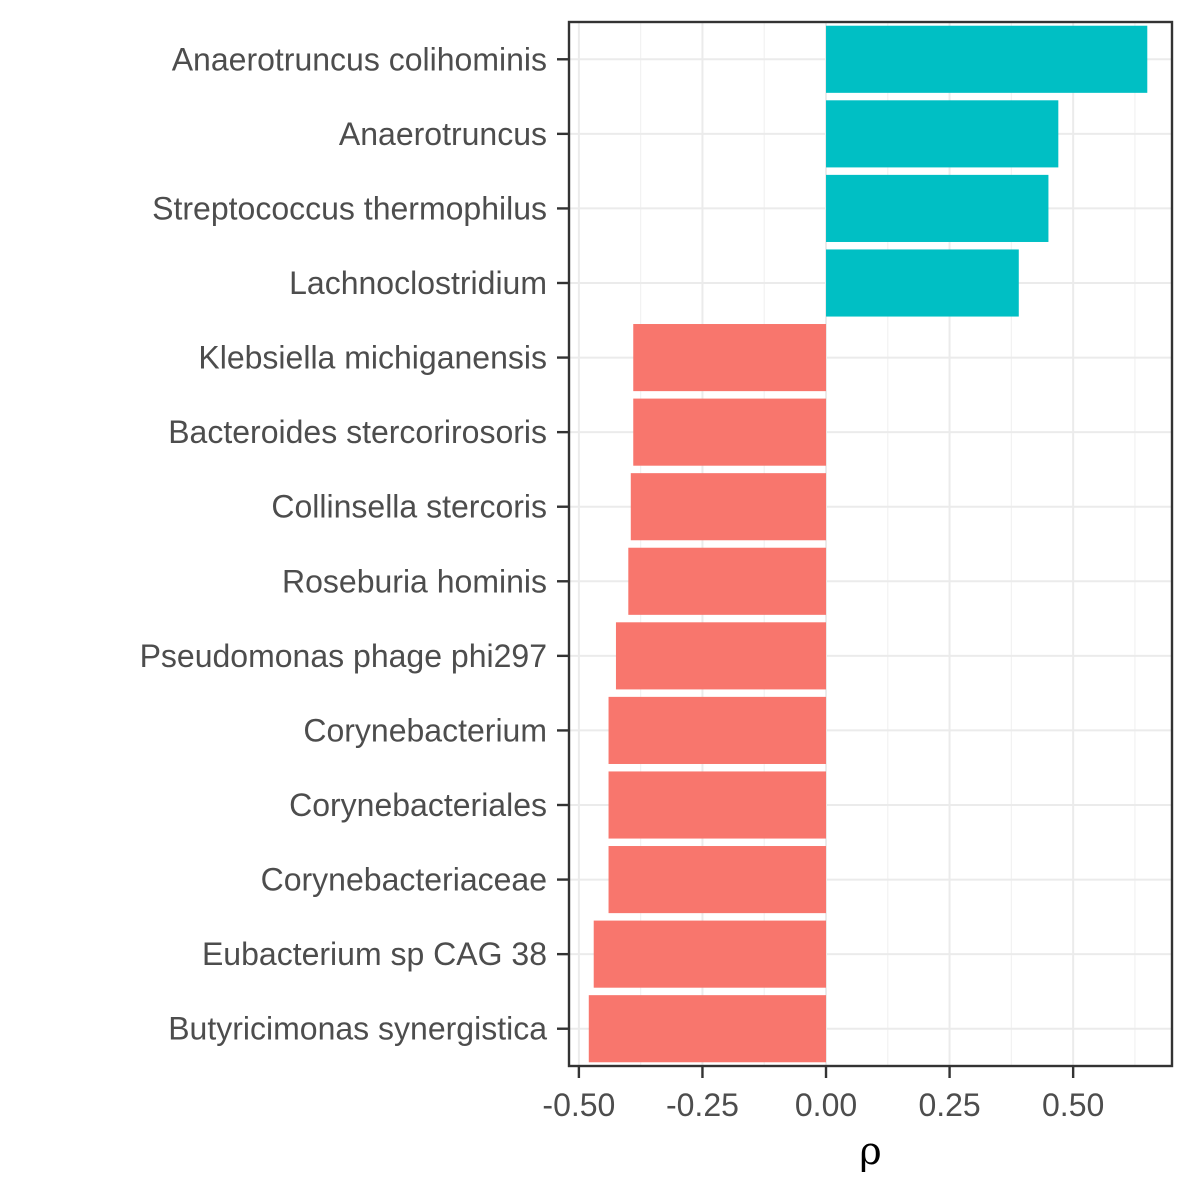 The width and height of the screenshot is (1200, 1200). What do you see at coordinates (870, 1151) in the screenshot?
I see `x-axis-title: ρ` at bounding box center [870, 1151].